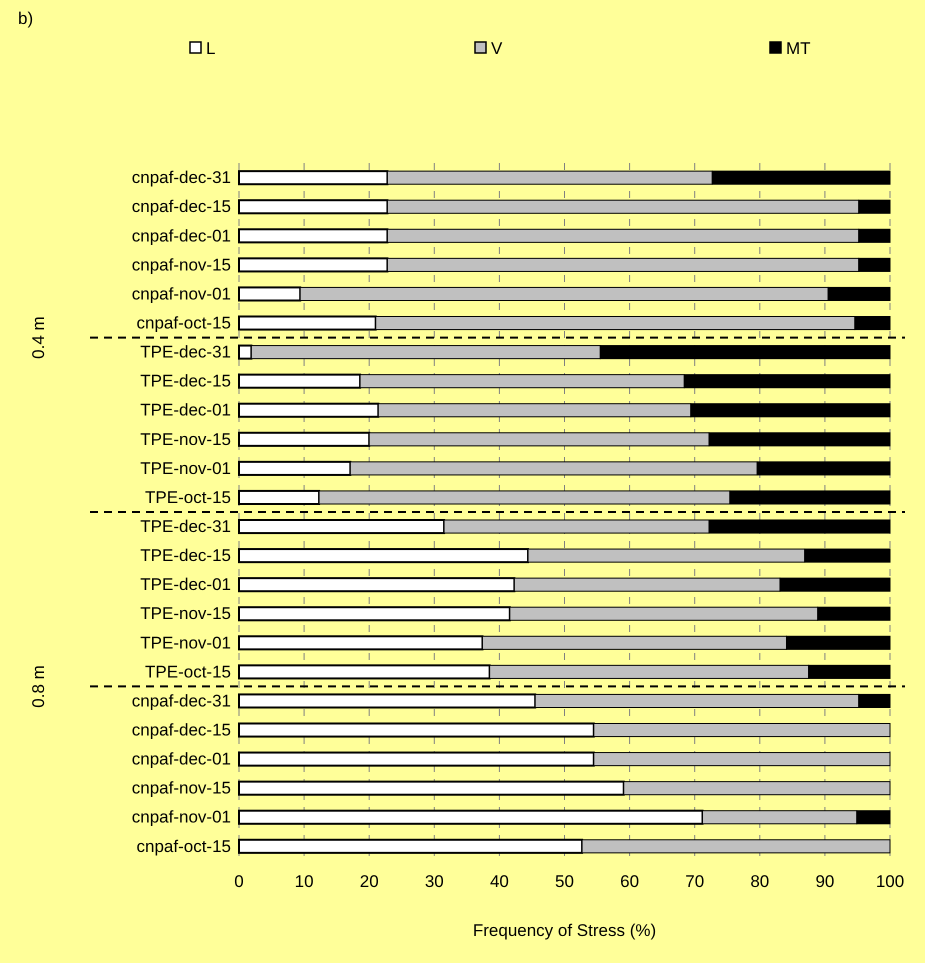 The width and height of the screenshot is (925, 963). What do you see at coordinates (38, 337) in the screenshot?
I see `text: 0.4 m` at bounding box center [38, 337].